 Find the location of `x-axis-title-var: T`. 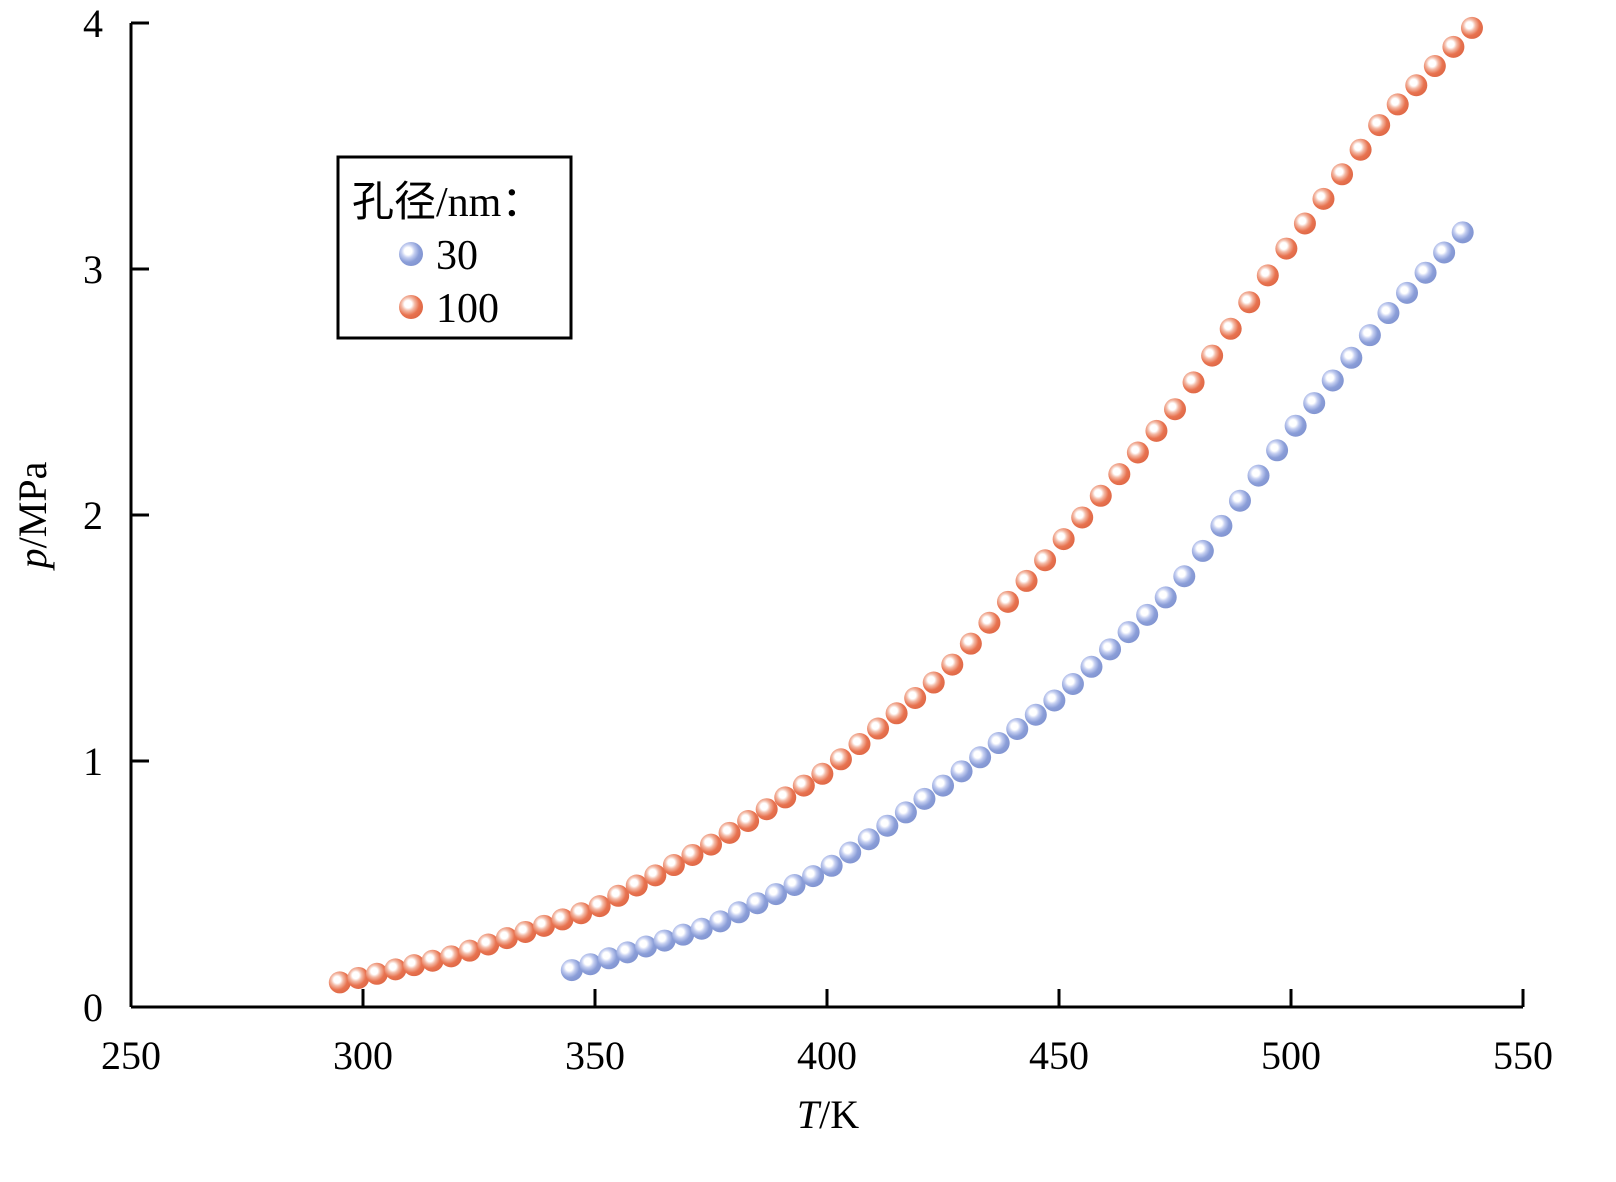

x-axis-title-var: T is located at coordinates (809, 1114).